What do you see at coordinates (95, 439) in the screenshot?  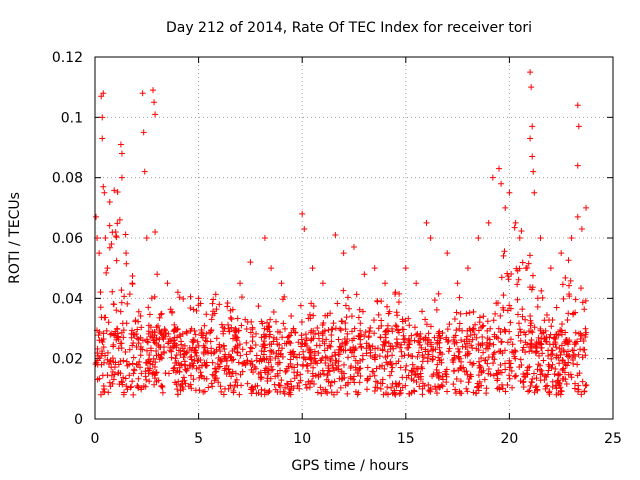 I see `x-tick-label: 0` at bounding box center [95, 439].